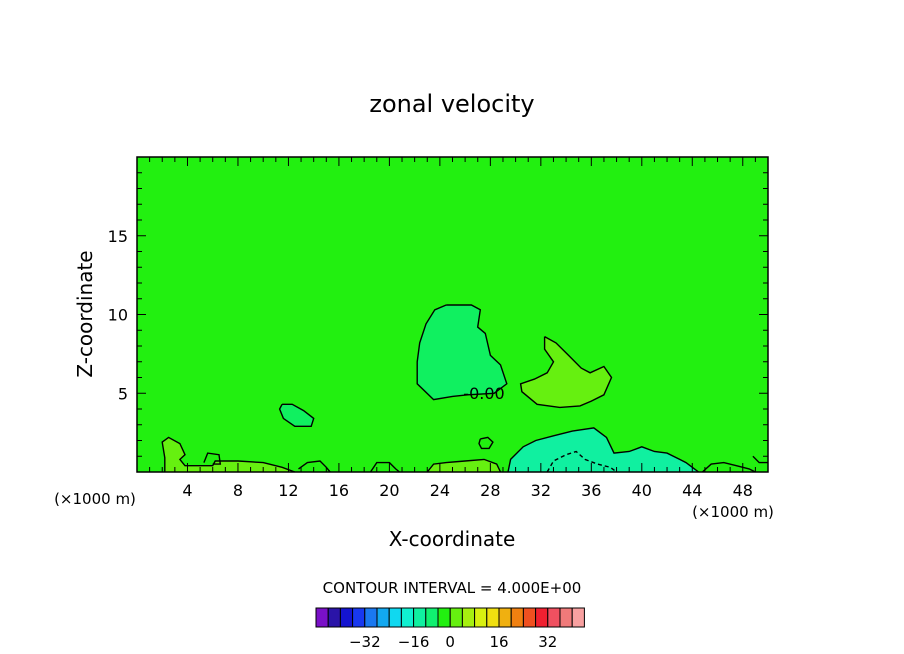 The height and width of the screenshot is (654, 904). What do you see at coordinates (498, 642) in the screenshot?
I see `colorbar-tick-label: 16` at bounding box center [498, 642].